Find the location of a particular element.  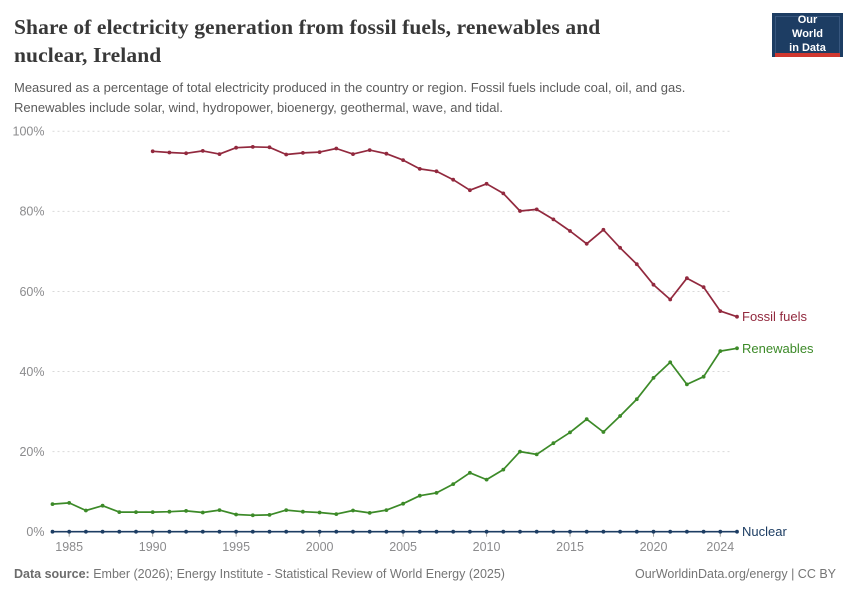

x-axis-tick-label-2000: 2000 is located at coordinates (320, 547).